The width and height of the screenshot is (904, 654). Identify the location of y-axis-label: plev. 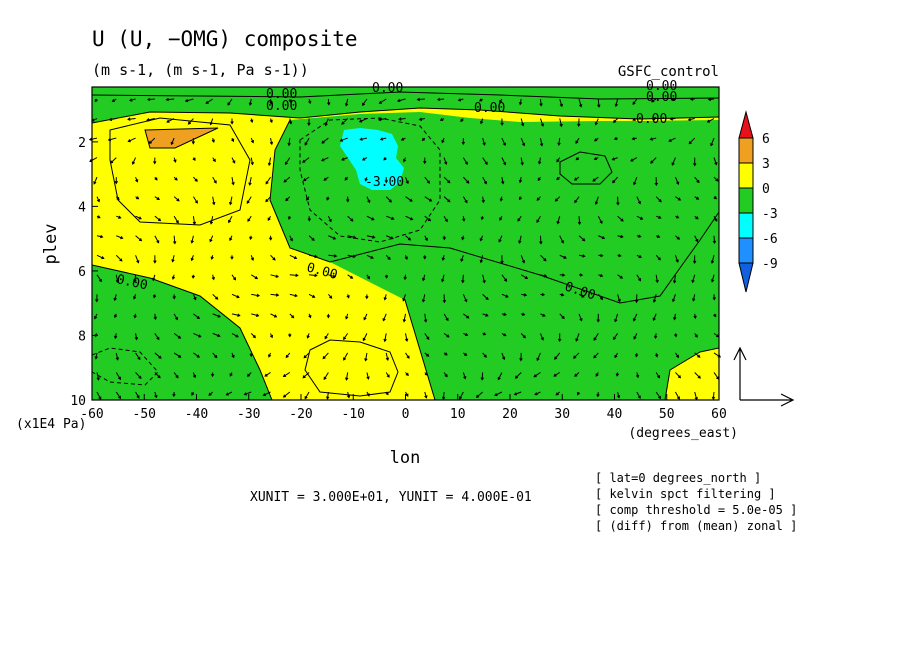
(51, 244).